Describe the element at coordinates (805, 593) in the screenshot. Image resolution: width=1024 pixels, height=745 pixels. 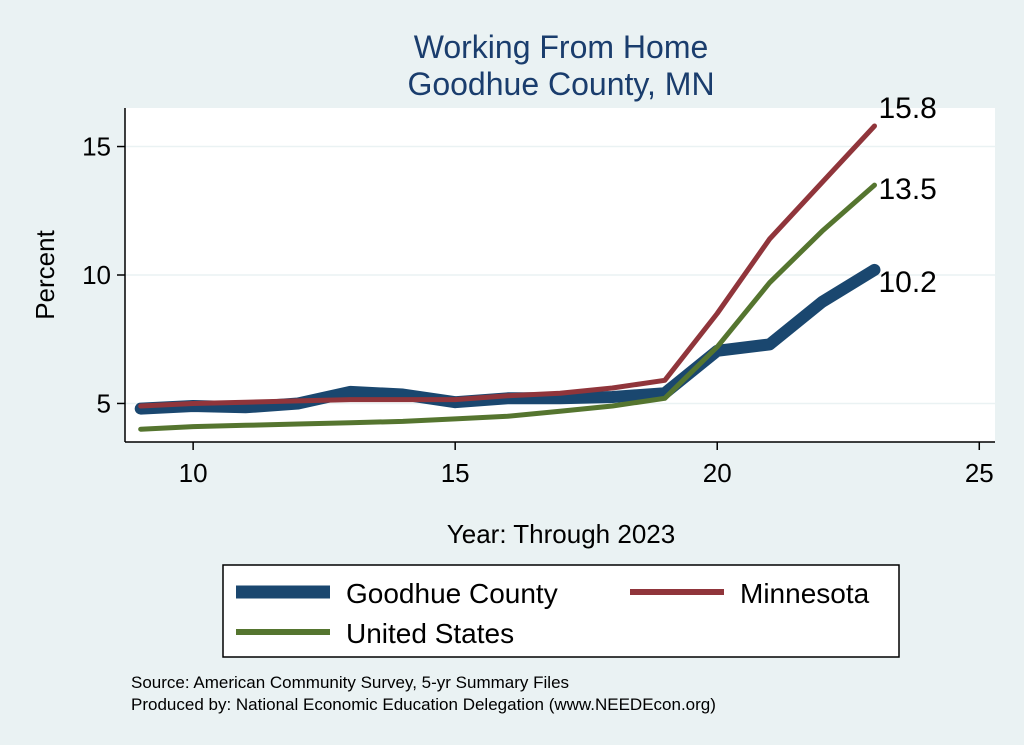
I see `legend-label-minnesota: Minnesota` at that location.